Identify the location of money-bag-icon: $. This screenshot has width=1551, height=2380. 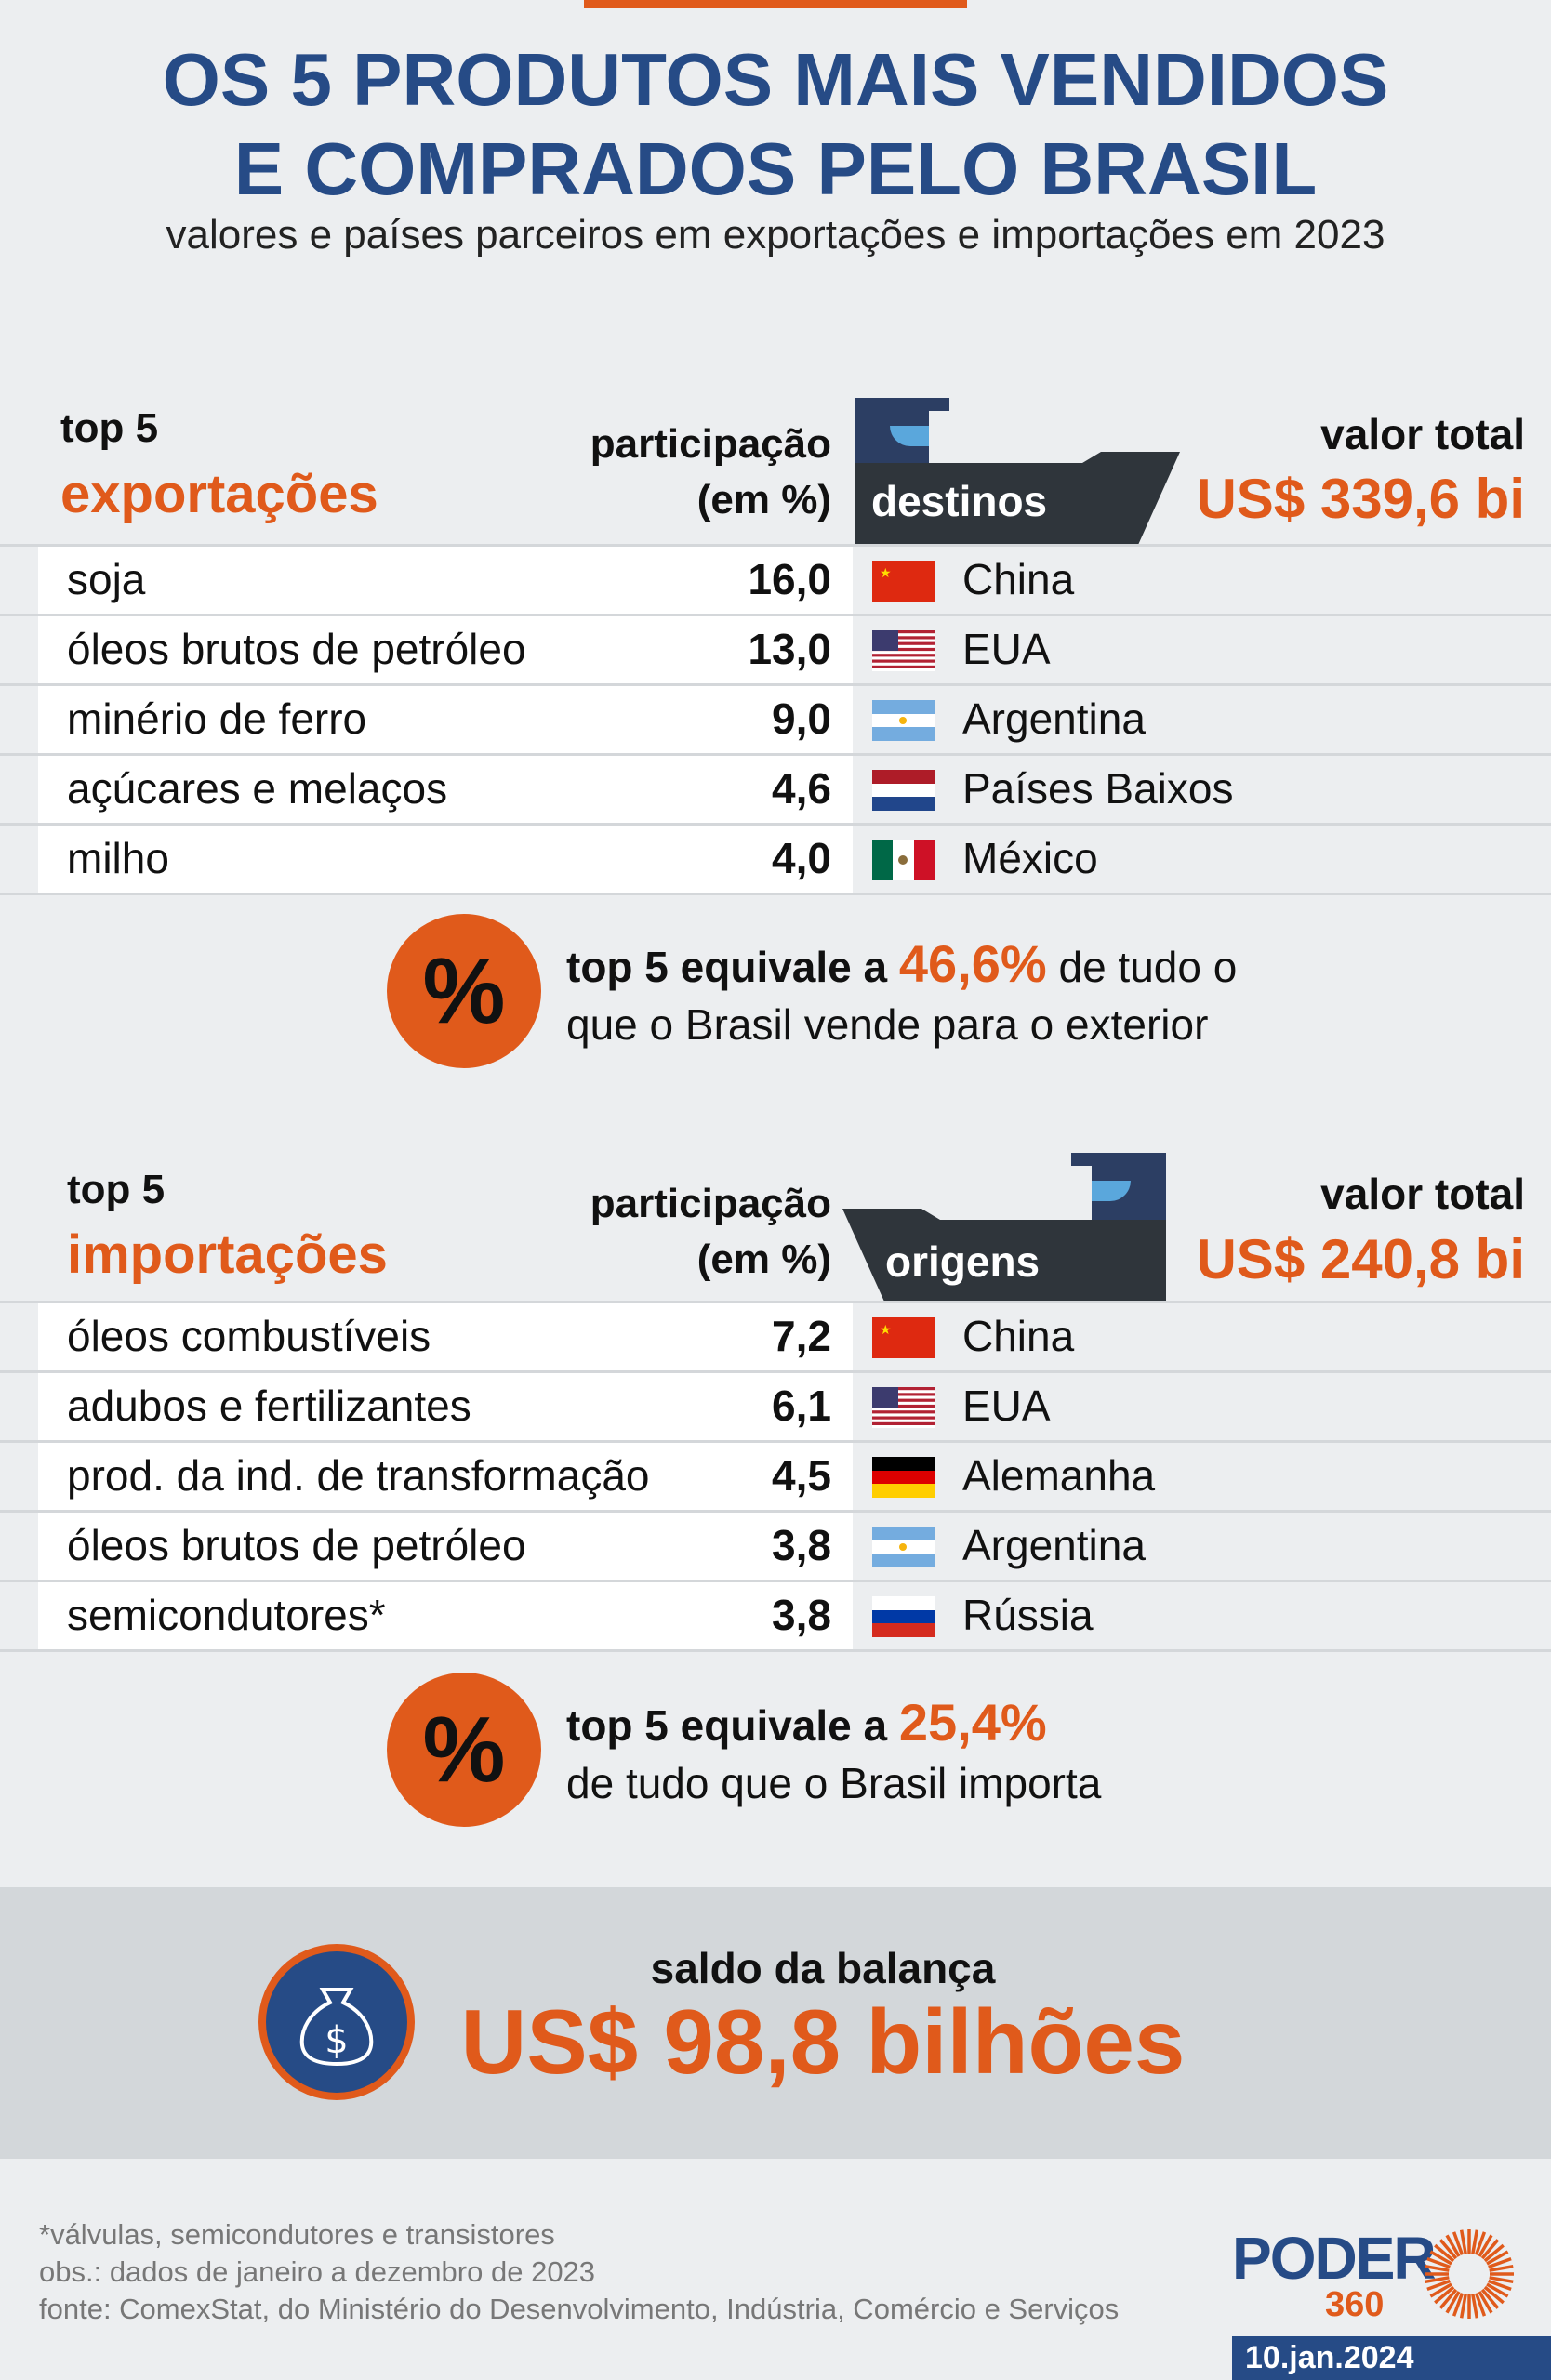
(336, 2022).